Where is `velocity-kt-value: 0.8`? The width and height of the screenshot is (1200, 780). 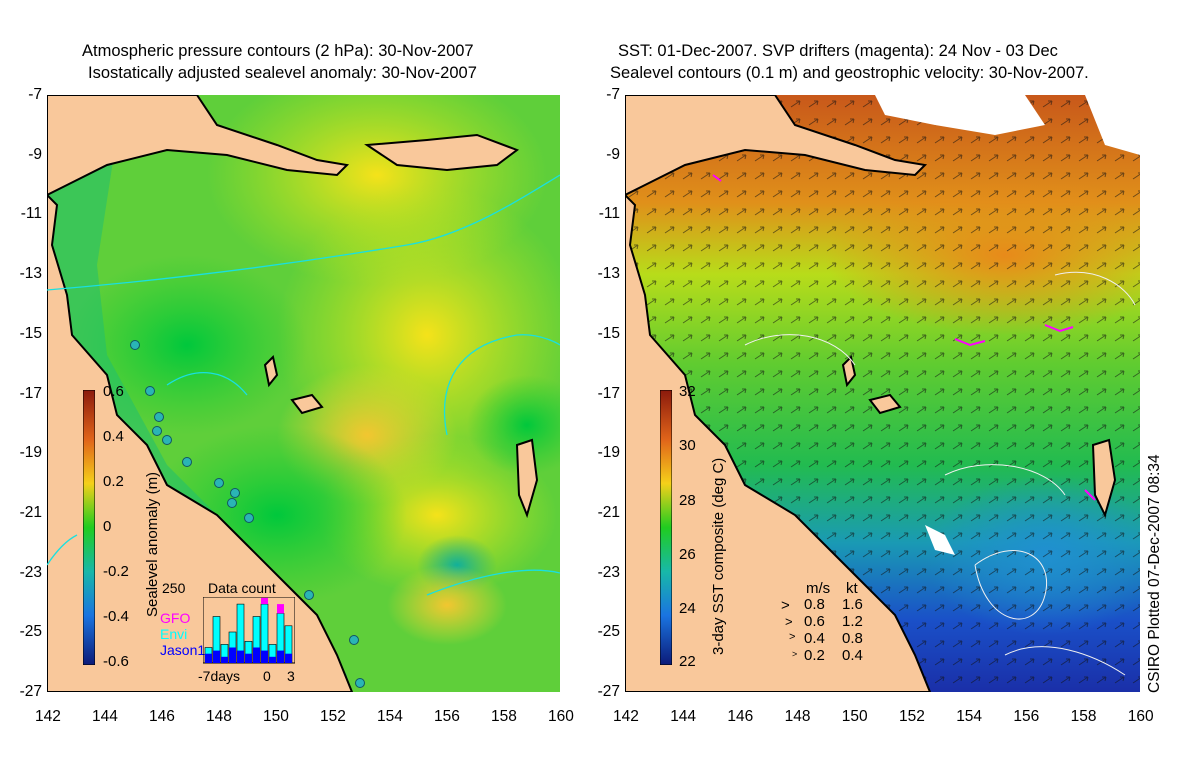
velocity-kt-value: 0.8 is located at coordinates (852, 638).